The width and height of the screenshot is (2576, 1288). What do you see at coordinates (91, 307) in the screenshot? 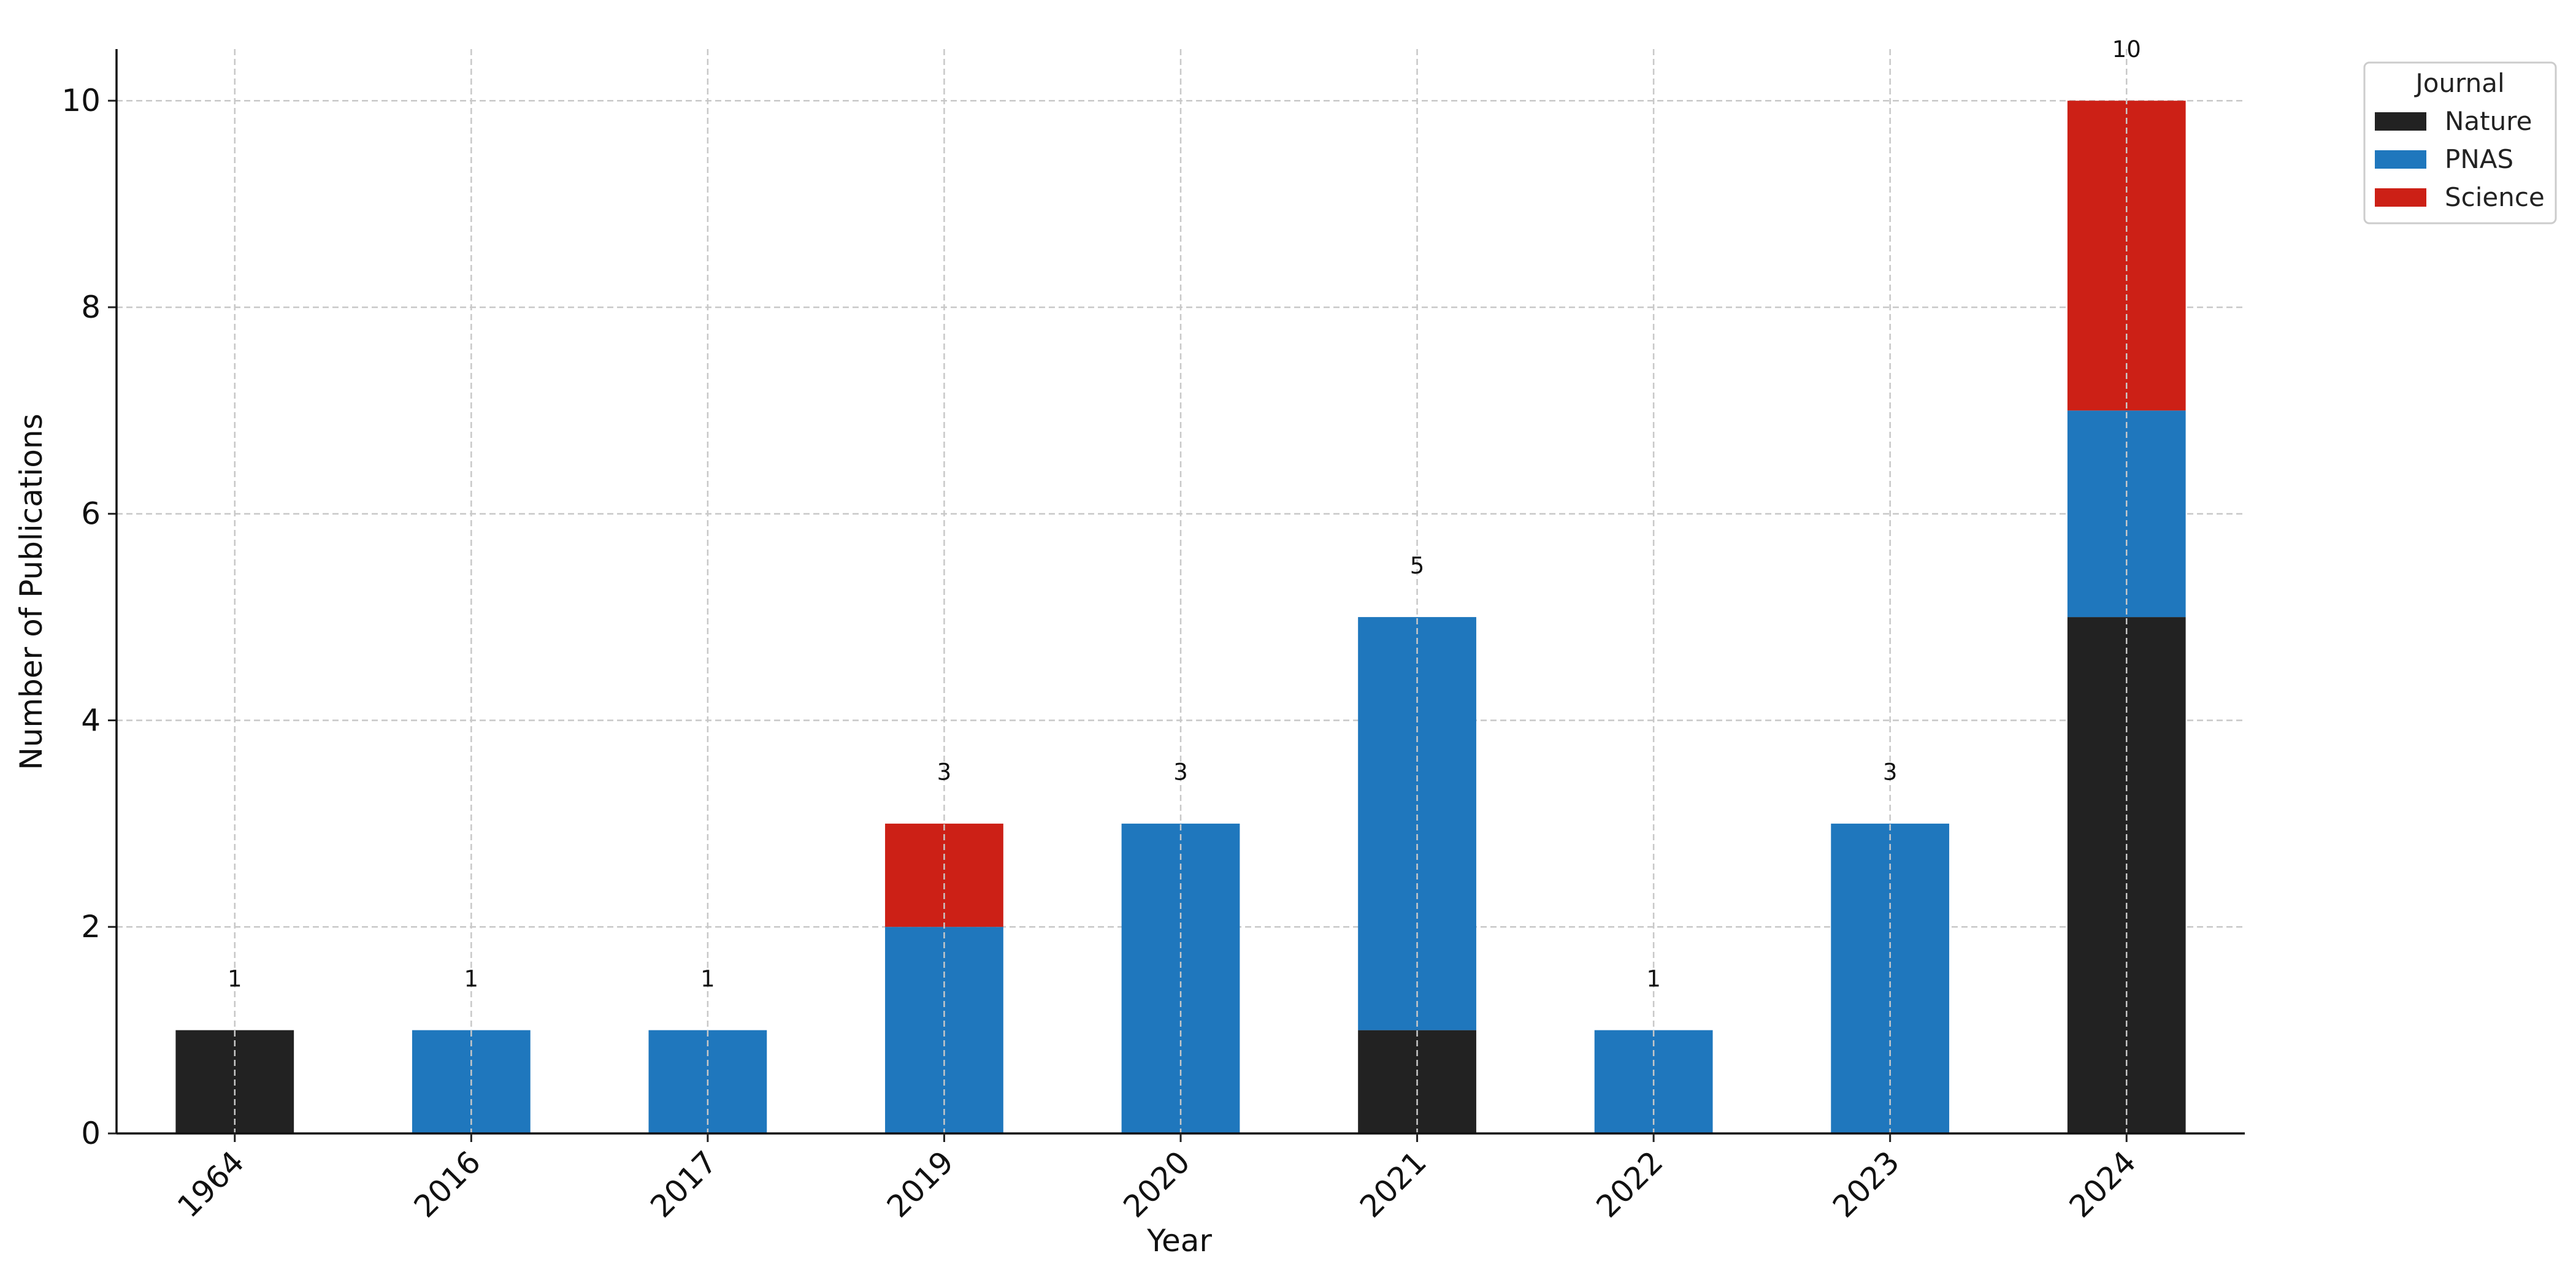
I see `y-tick-label: 8` at bounding box center [91, 307].